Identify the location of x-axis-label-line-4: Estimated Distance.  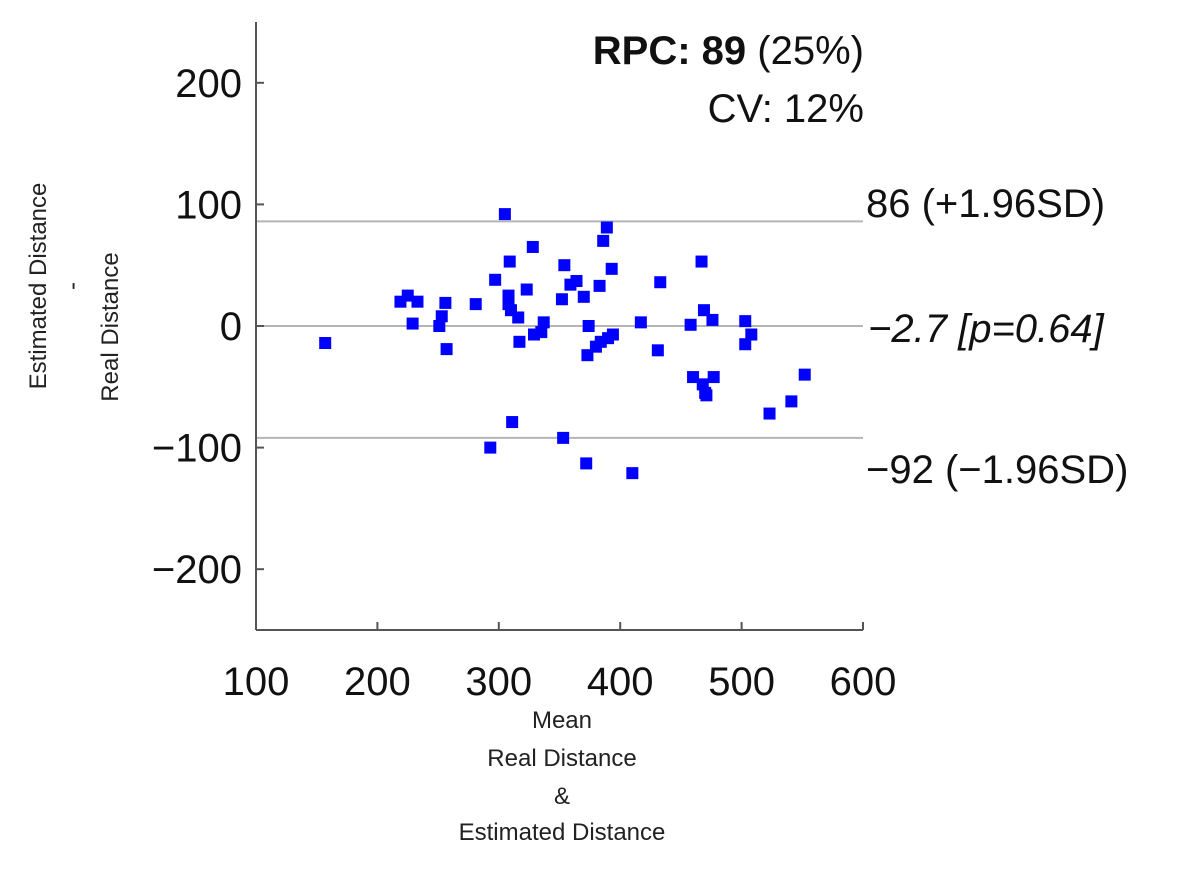
(562, 832).